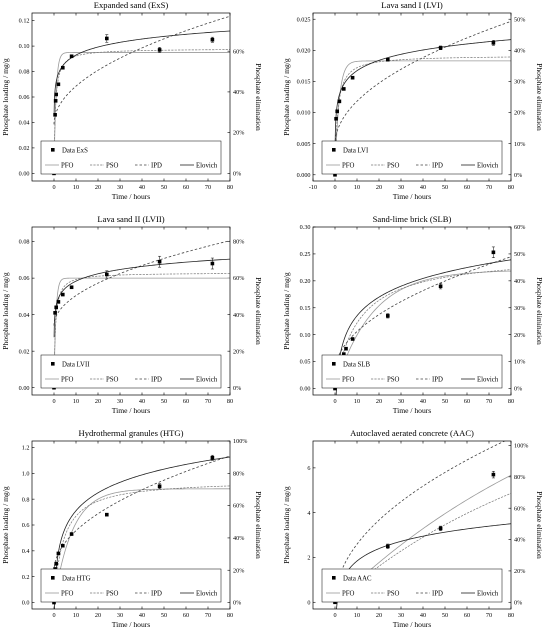  What do you see at coordinates (304, 19) in the screenshot?
I see `y-tick-label: 0.025` at bounding box center [304, 19].